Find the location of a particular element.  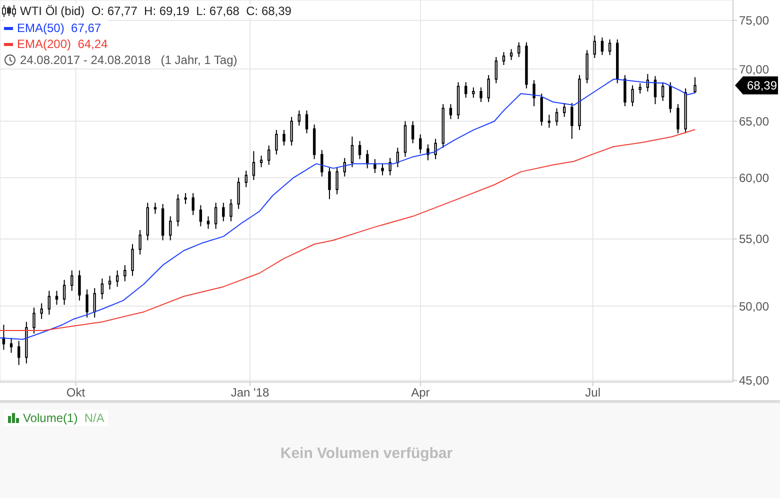

chart-title: WTI Öl (bid) is located at coordinates (52, 11).